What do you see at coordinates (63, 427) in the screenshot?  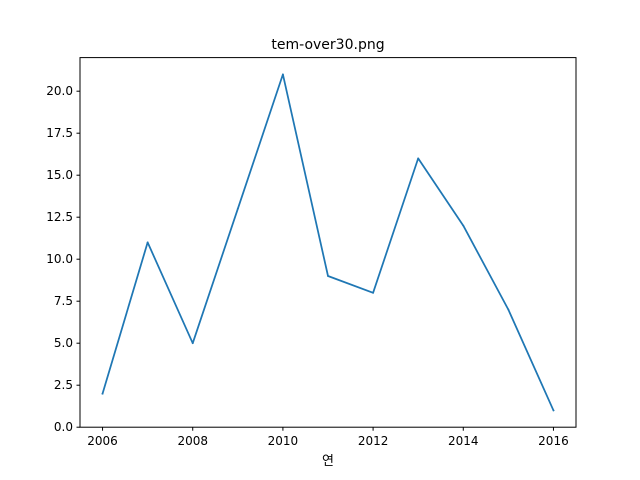 I see `y-tick-label: 0.0` at bounding box center [63, 427].